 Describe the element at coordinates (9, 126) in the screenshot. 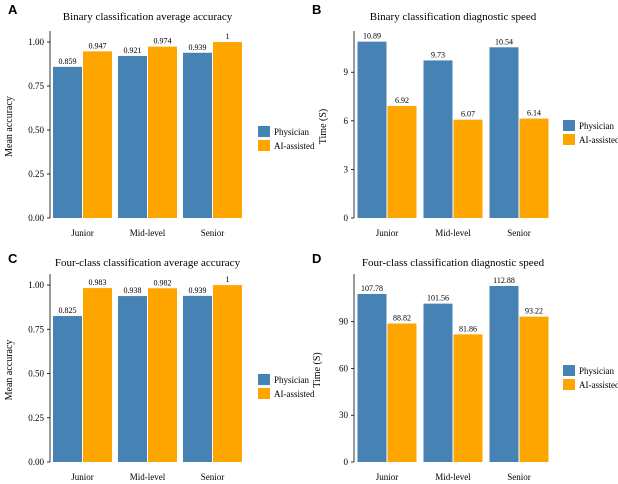

I see `y-axis-label: Mean accuracy` at that location.